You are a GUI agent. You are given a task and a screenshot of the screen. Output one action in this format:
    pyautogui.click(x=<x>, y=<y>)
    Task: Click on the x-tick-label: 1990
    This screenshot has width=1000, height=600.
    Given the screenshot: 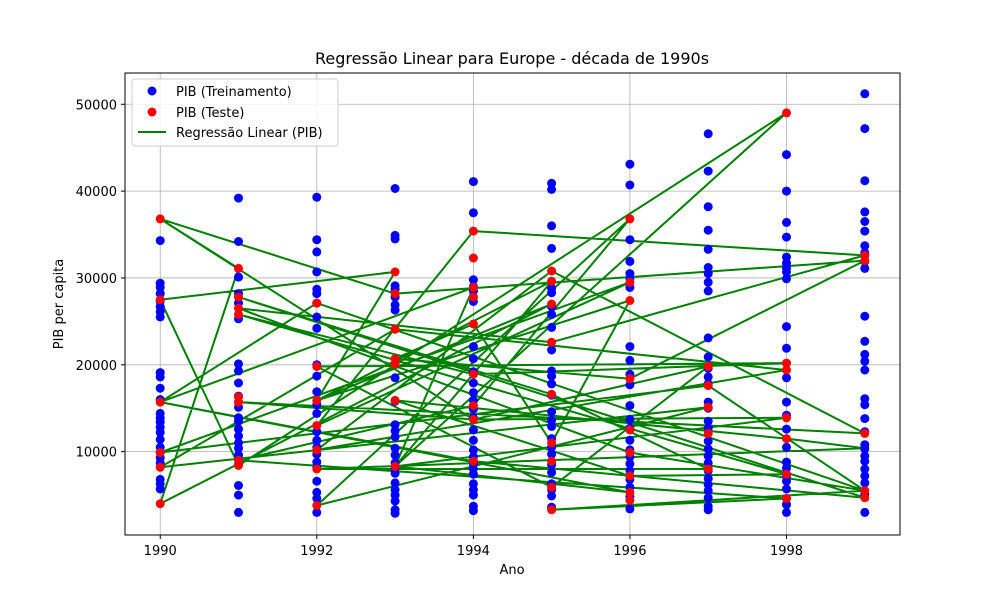 What is the action you would take?
    pyautogui.click(x=160, y=551)
    